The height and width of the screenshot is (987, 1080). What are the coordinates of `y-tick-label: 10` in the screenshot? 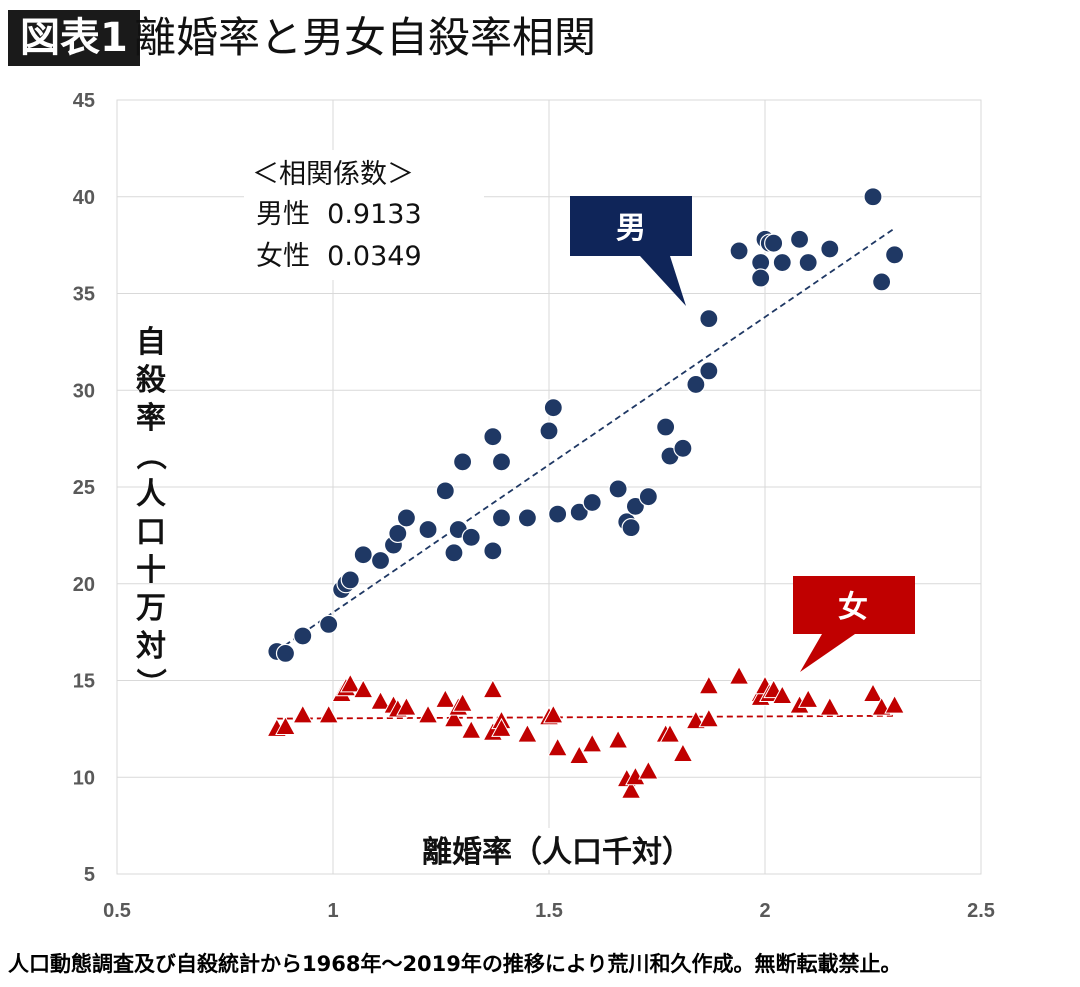 It's located at (84, 778).